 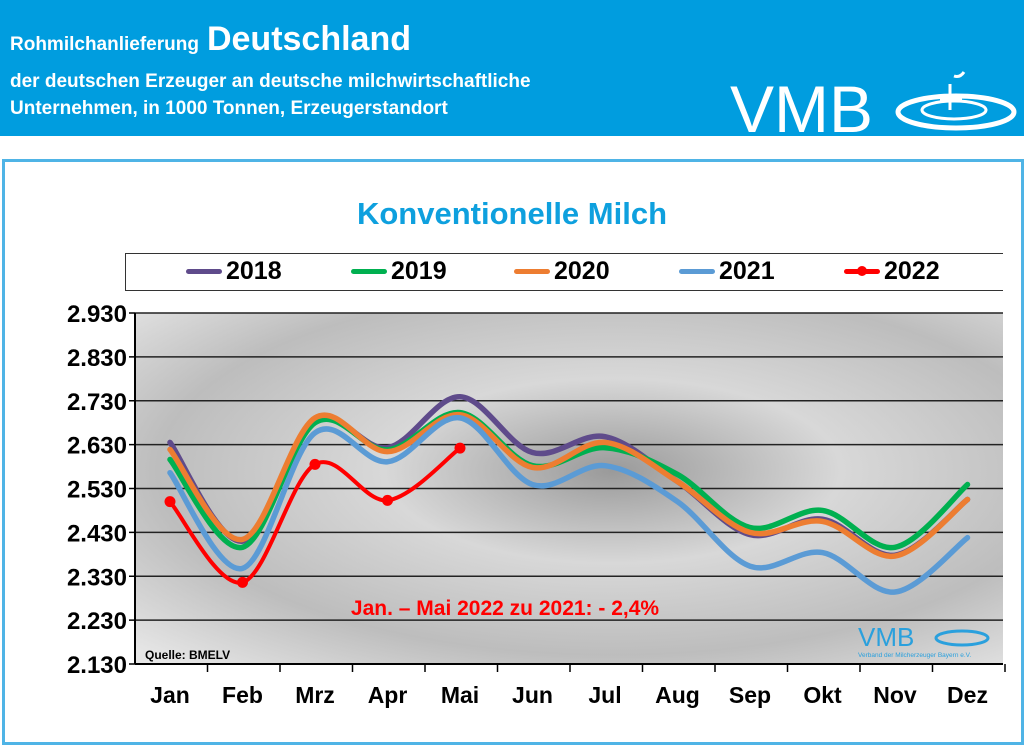 I want to click on series-line-2022, so click(x=315, y=515).